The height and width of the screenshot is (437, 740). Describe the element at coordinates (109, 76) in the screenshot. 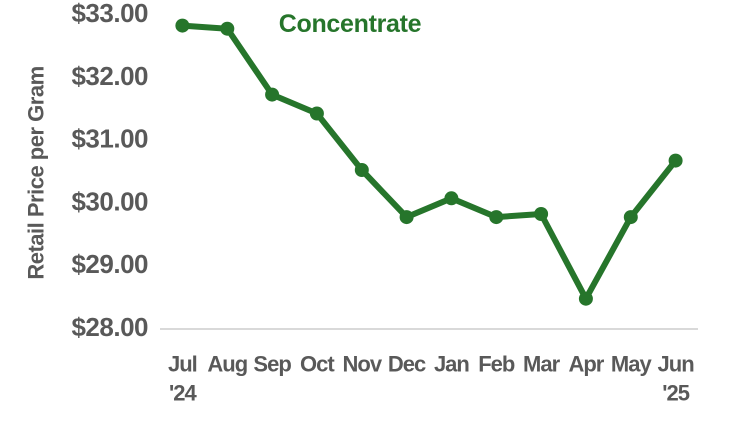

I see `y-tick-label: $32.00` at that location.